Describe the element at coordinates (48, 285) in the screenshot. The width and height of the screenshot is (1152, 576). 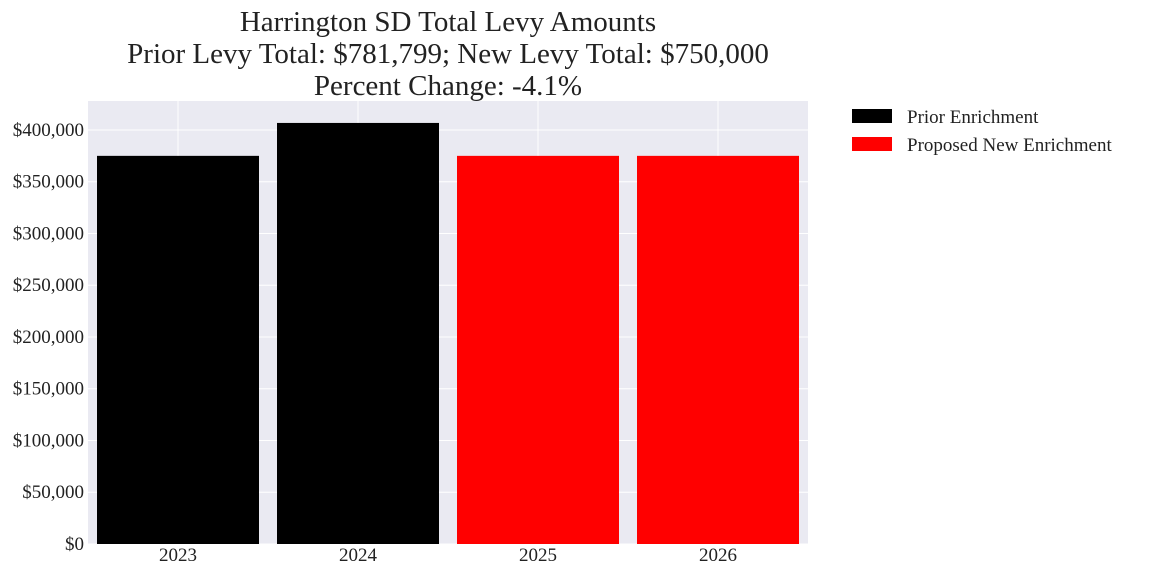
I see `y-tick-label: $250,000` at that location.